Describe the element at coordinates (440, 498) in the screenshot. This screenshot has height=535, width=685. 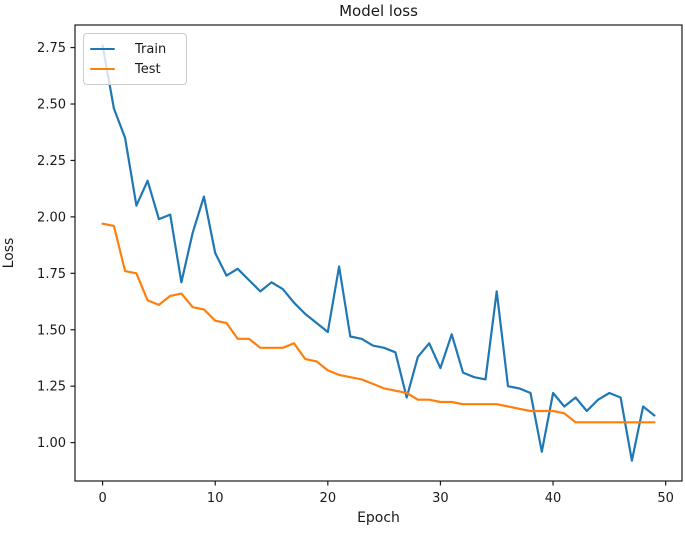
I see `x-tick-label: 30` at that location.